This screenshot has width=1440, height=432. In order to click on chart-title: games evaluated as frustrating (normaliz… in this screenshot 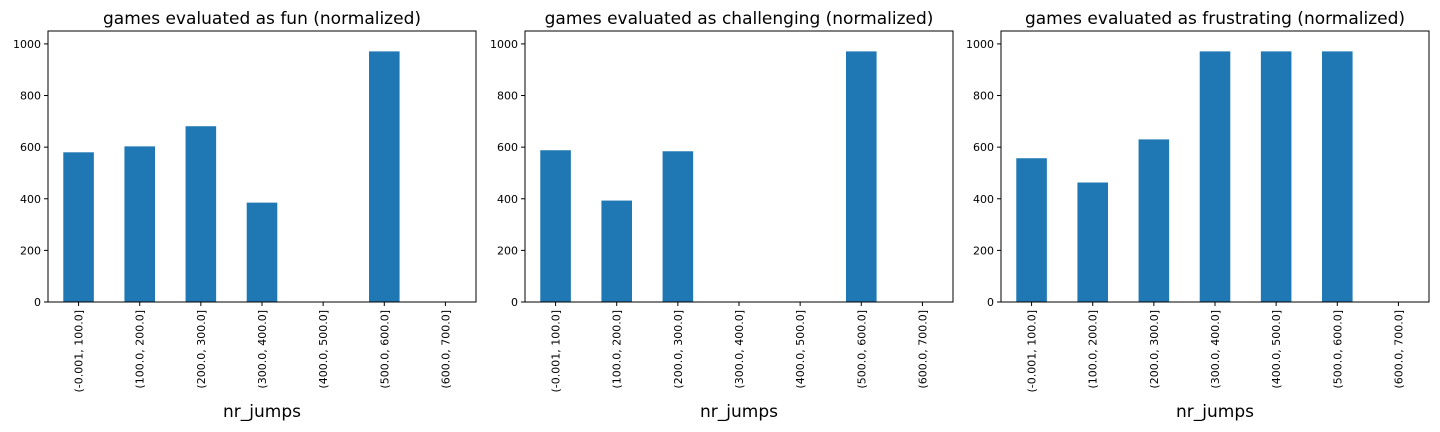, I will do `click(1215, 19)`.